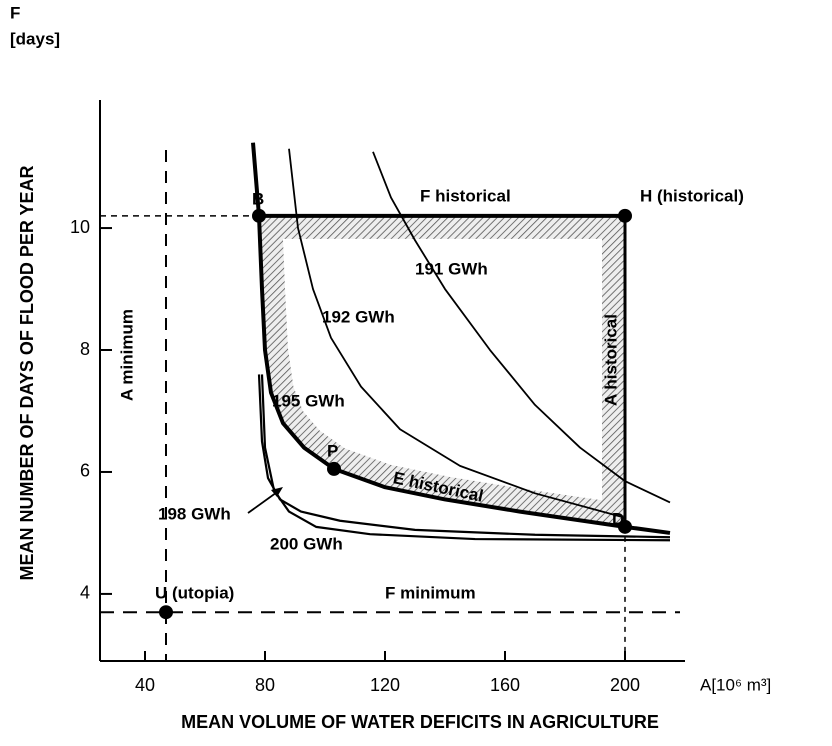  I want to click on annotation: F historical, so click(465, 195).